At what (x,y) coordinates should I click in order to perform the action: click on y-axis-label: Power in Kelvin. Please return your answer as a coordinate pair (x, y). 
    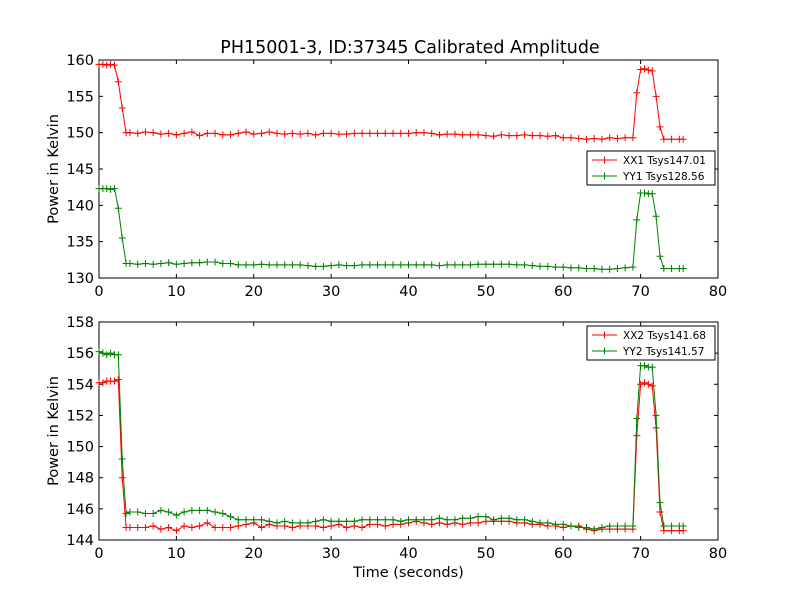
    Looking at the image, I should click on (54, 431).